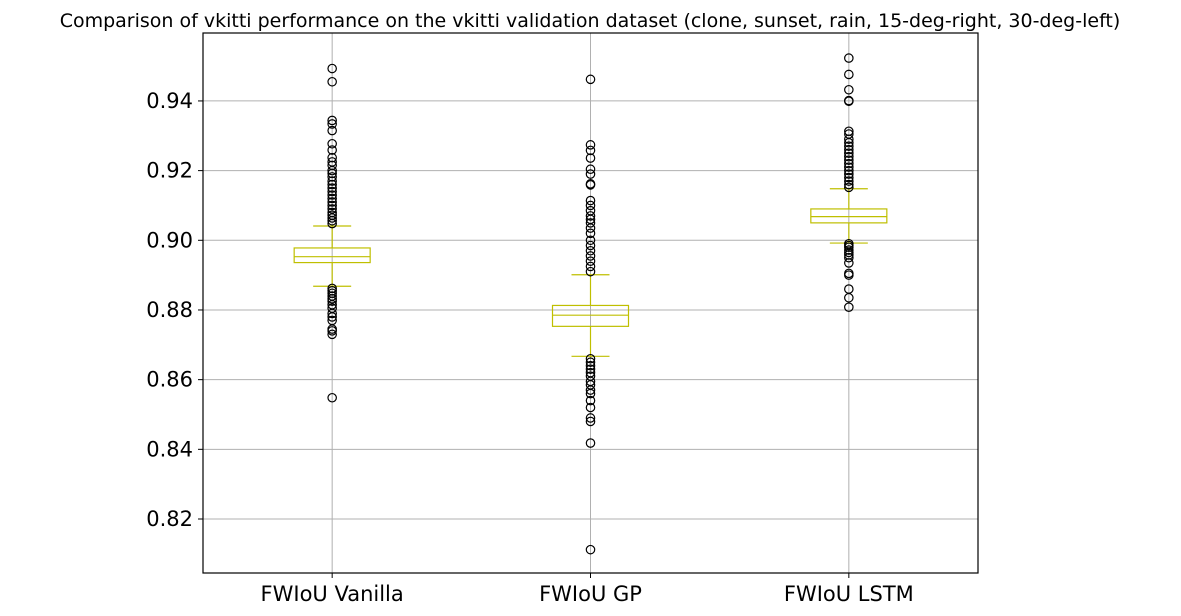  What do you see at coordinates (590, 594) in the screenshot?
I see `x-tick-label: FWIoU GP` at bounding box center [590, 594].